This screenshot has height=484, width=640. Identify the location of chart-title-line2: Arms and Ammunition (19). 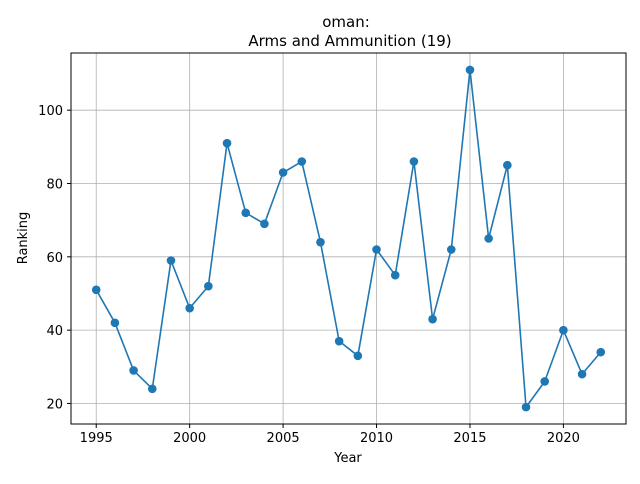
(349, 41).